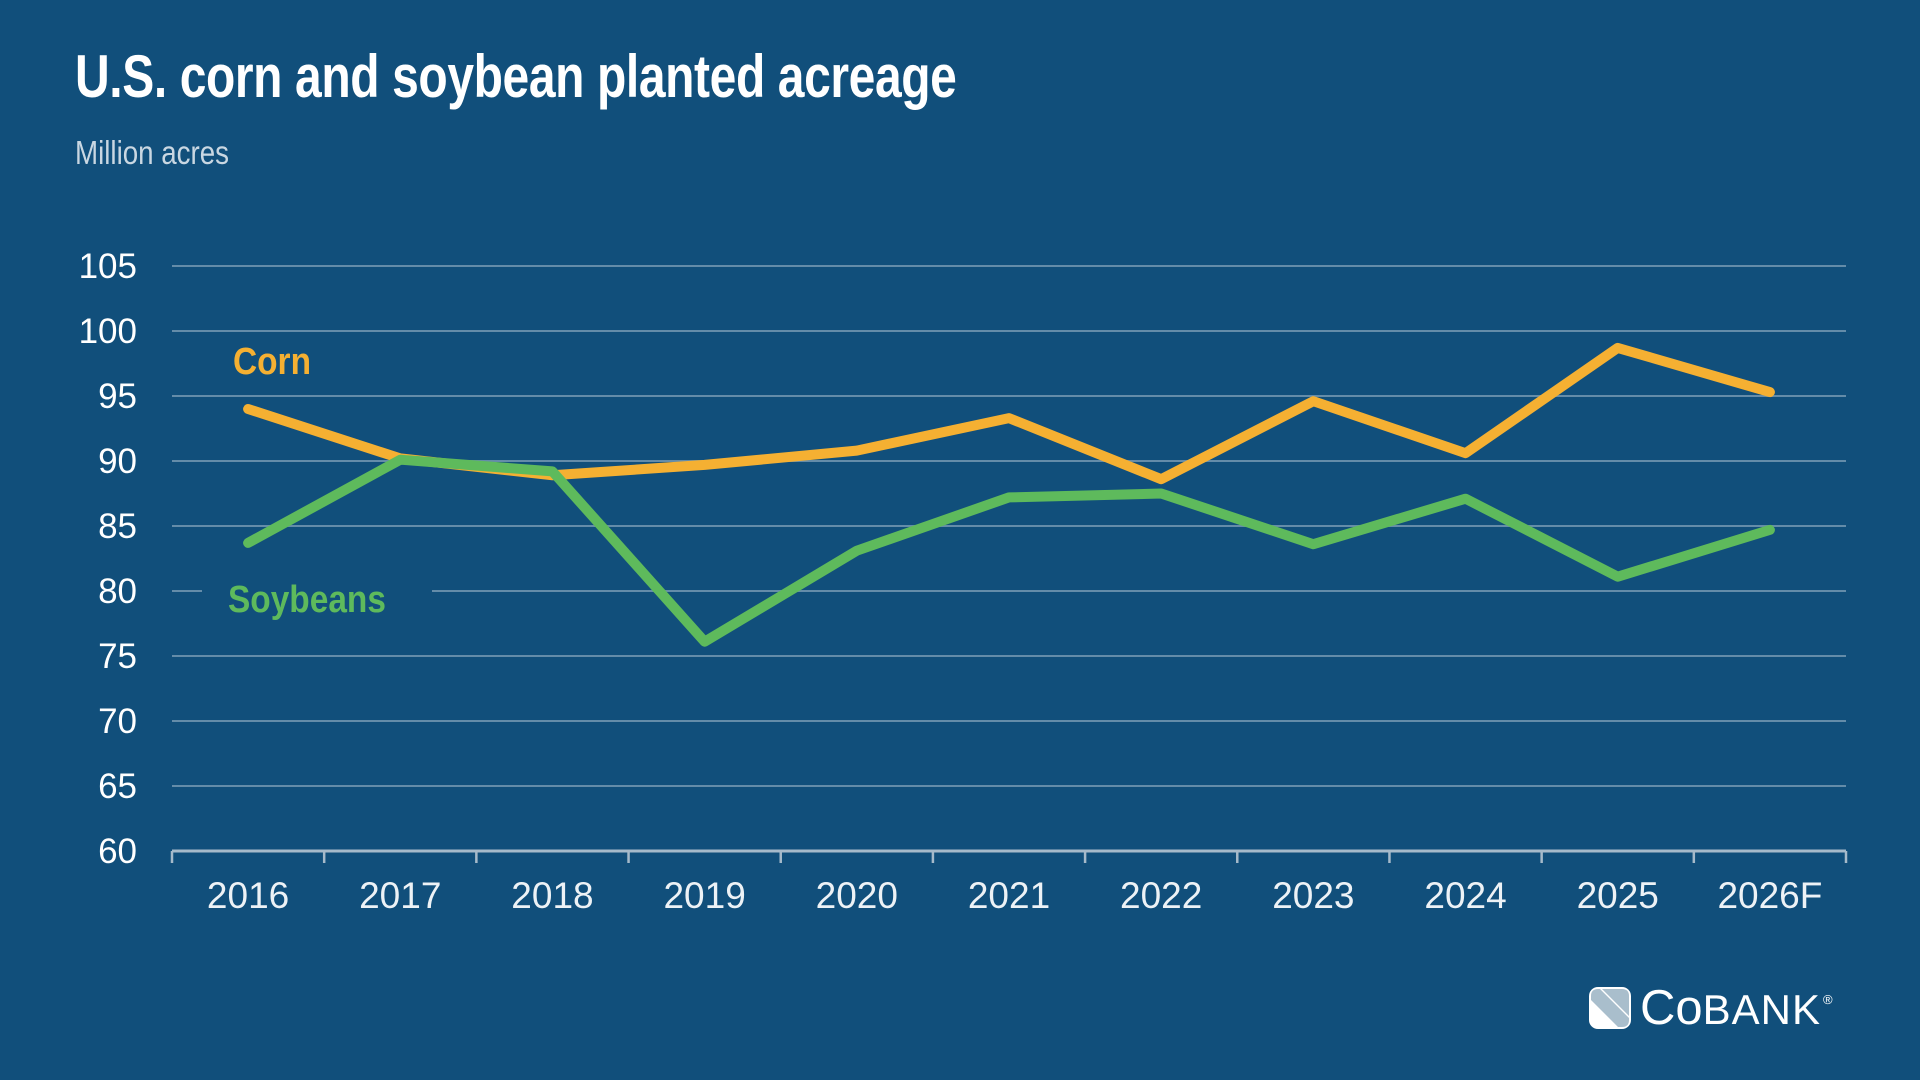 The width and height of the screenshot is (1920, 1080). What do you see at coordinates (117, 591) in the screenshot?
I see `y-tick-label-80: 80` at bounding box center [117, 591].